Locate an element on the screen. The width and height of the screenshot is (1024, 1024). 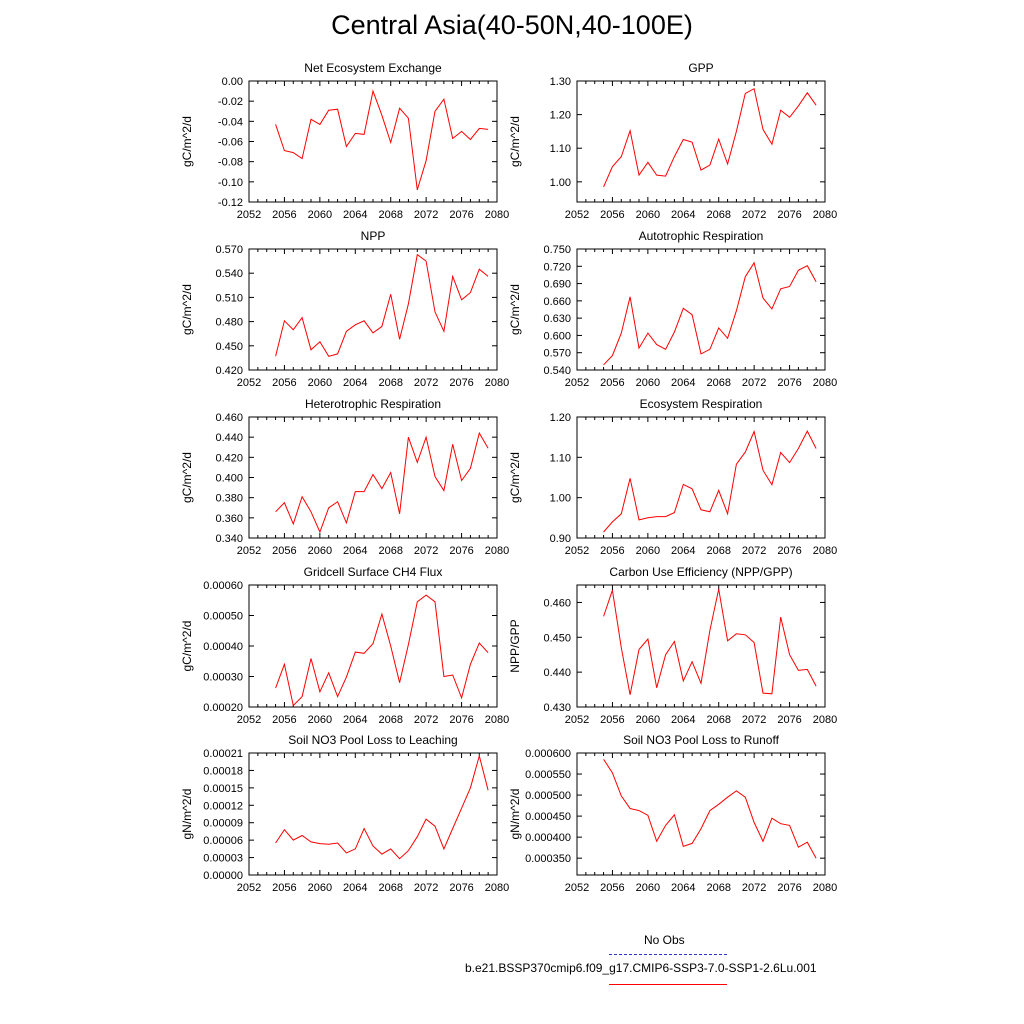
plot-7-xtick-label: 2052 is located at coordinates (577, 720).